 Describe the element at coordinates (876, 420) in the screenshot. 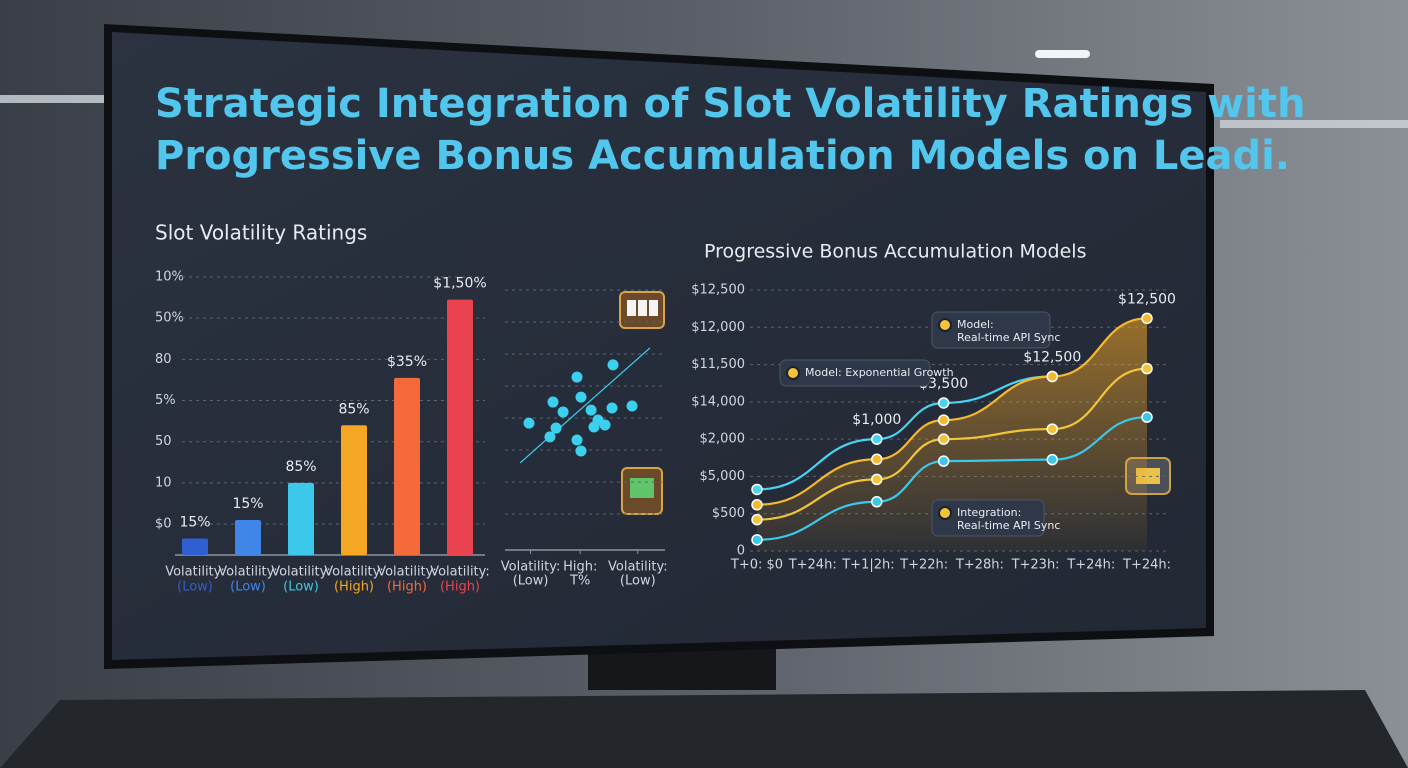

I see `point-annotation: $1,000` at that location.